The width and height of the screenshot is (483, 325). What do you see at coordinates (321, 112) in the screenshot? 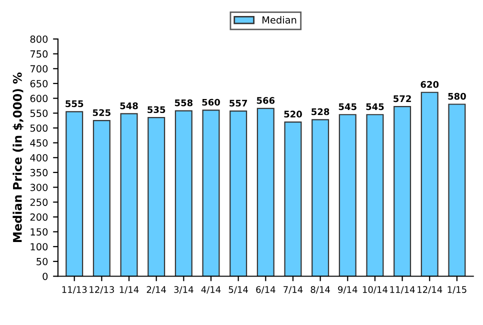
I see `data-label: 528` at bounding box center [321, 112].